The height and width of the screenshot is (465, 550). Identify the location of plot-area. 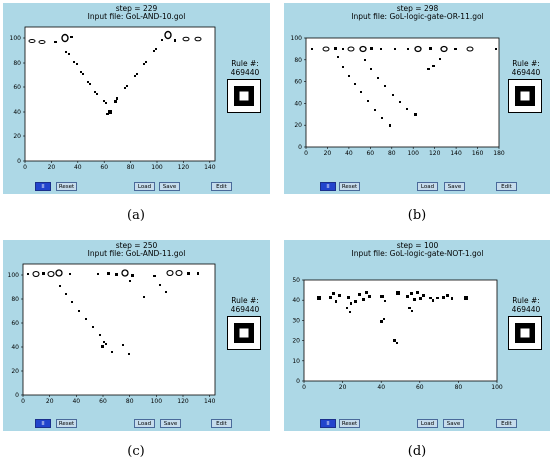
(402, 92).